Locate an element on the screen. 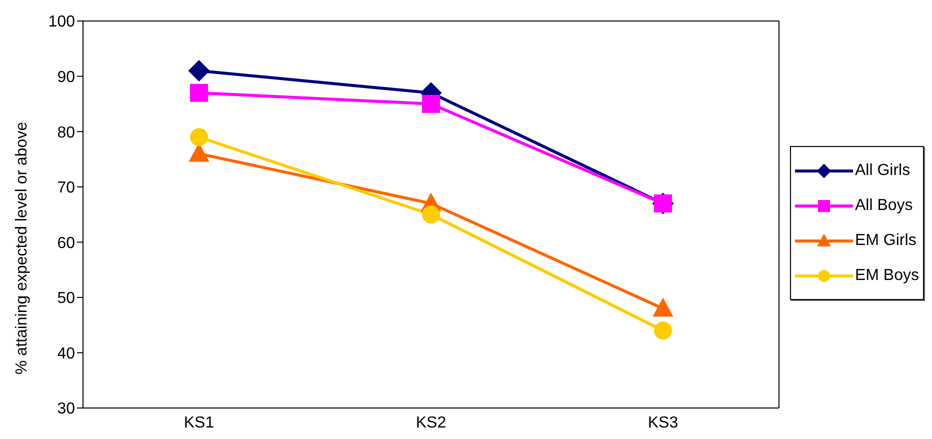 This screenshot has height=439, width=932. y-tick-label: 50 is located at coordinates (66, 299).